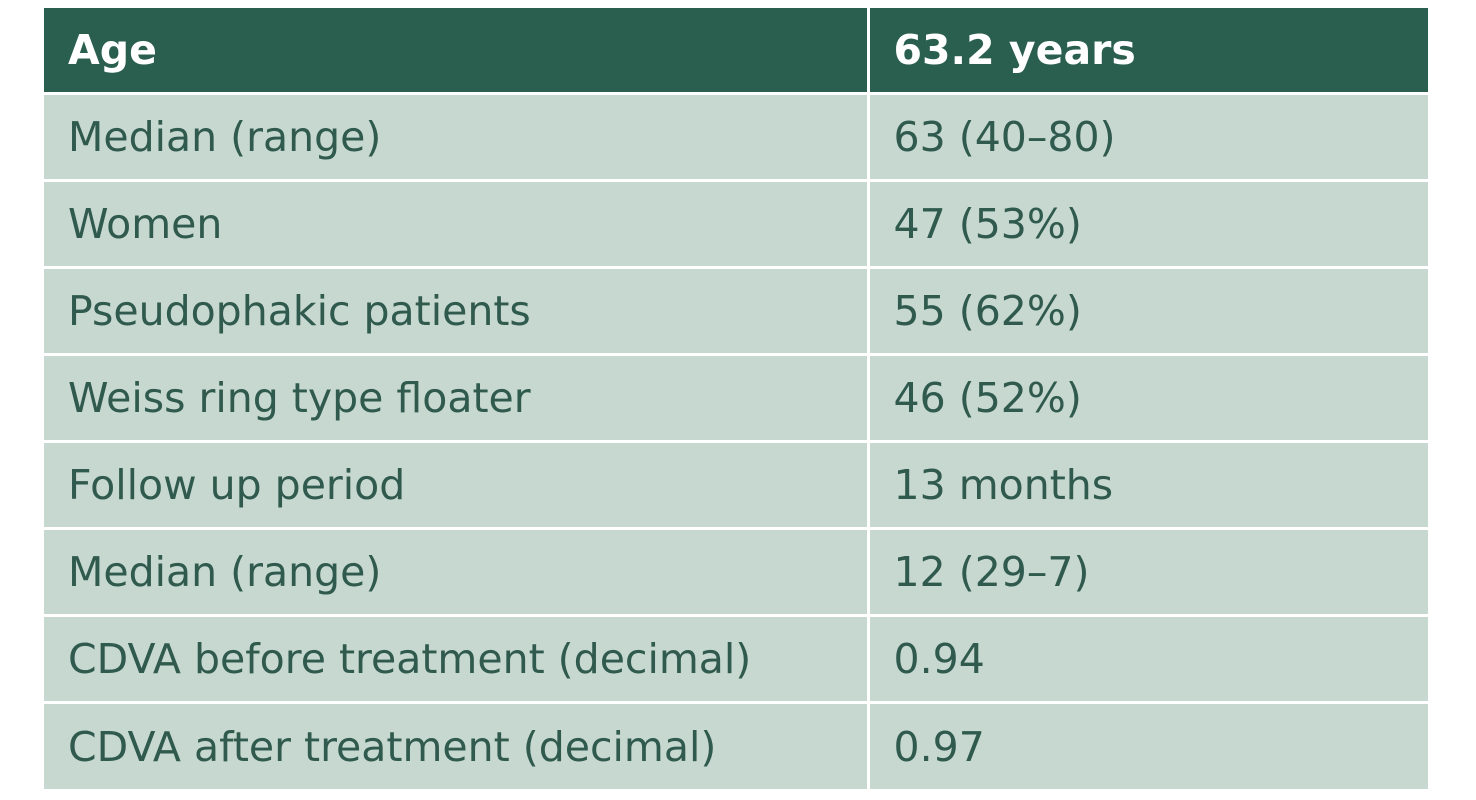 Image resolution: width=1476 pixels, height=800 pixels. What do you see at coordinates (457, 311) in the screenshot?
I see `row-label-cell: Pseudophakic patients` at bounding box center [457, 311].